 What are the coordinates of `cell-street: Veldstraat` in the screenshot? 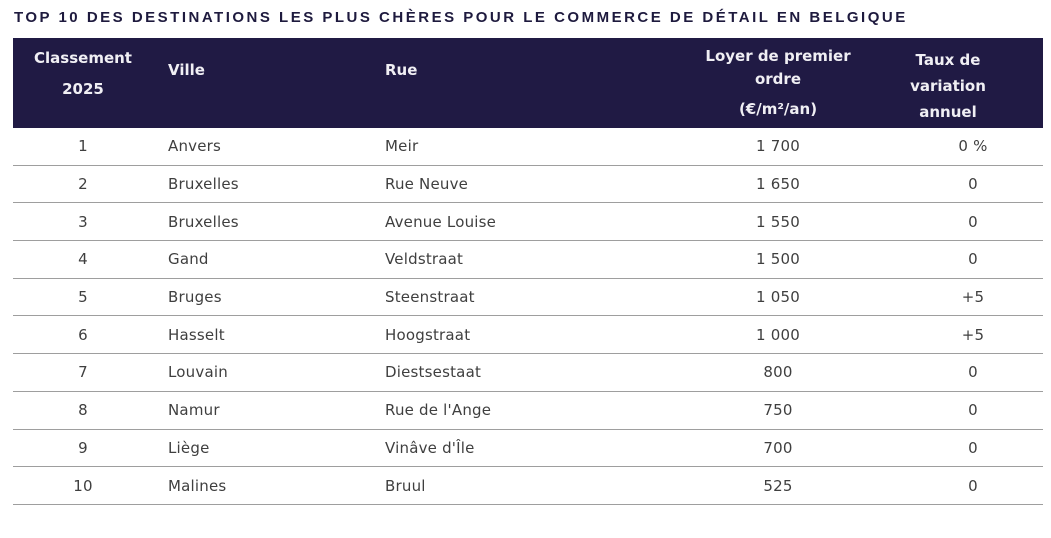 It's located at (424, 259).